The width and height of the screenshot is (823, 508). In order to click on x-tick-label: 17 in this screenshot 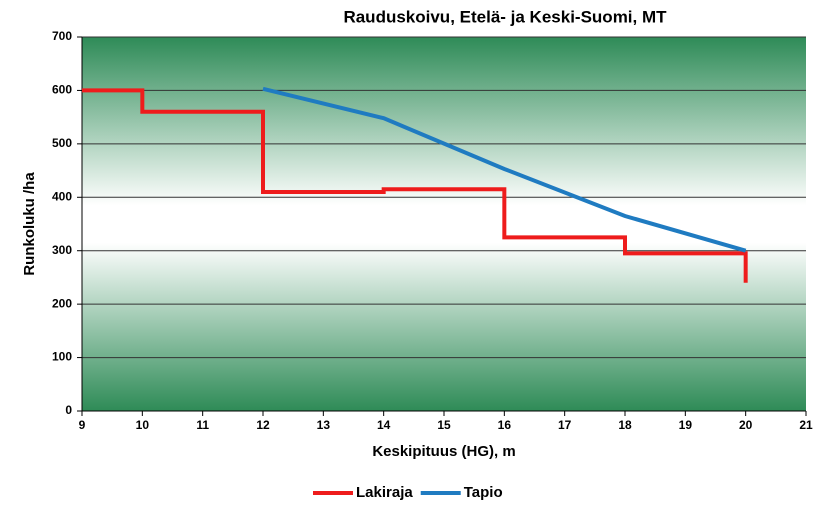, I will do `click(565, 425)`.